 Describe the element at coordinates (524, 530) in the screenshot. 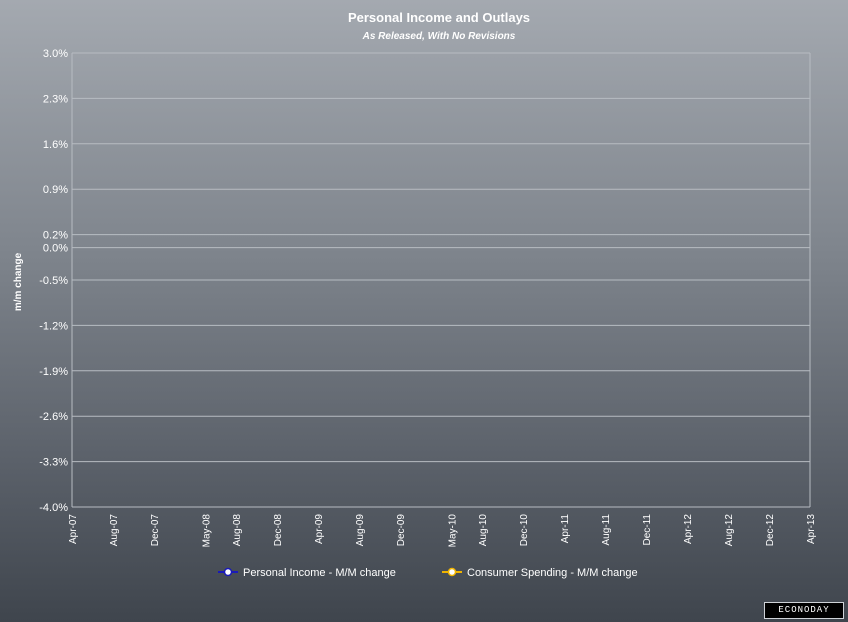

I see `x-tick-label: Dec-10` at that location.